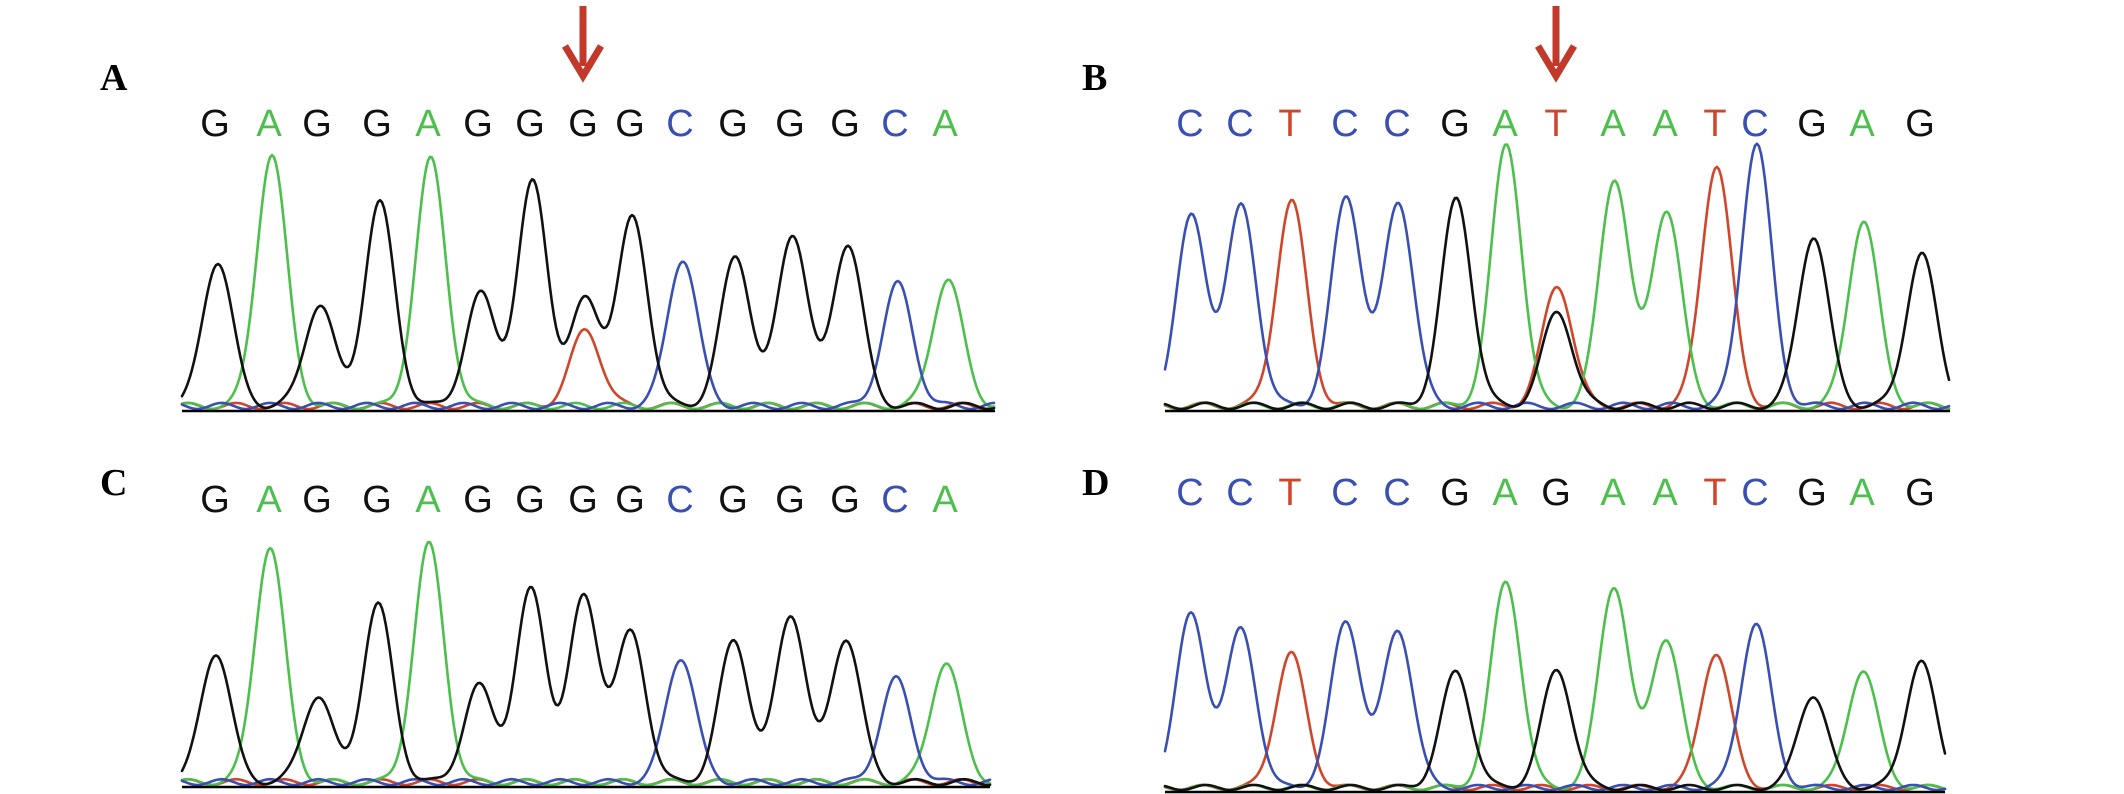 This screenshot has height=794, width=2124. Describe the element at coordinates (1094, 78) in the screenshot. I see `panel-label: B` at that location.